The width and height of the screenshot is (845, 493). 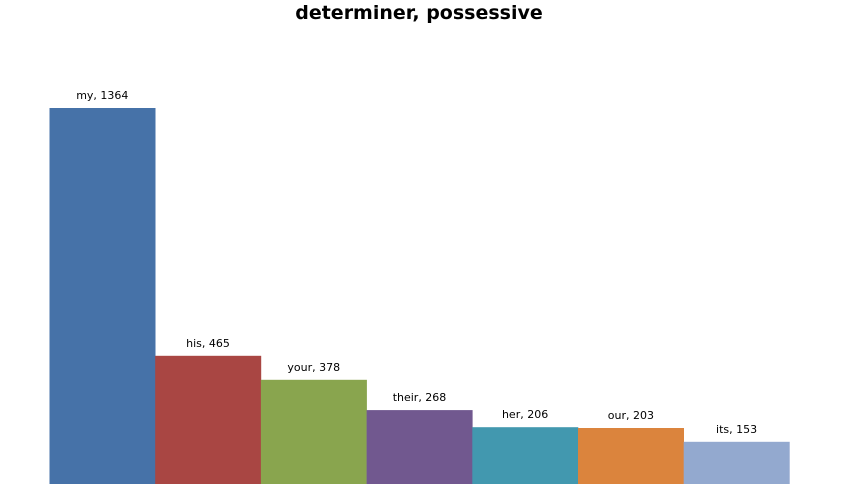 I want to click on data-label-your: your, 378, so click(x=313, y=367).